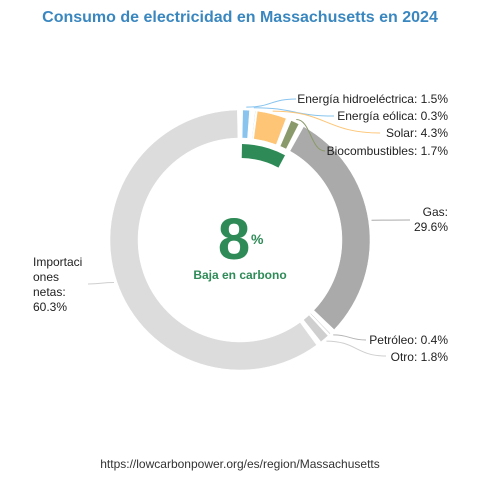  What do you see at coordinates (350, 337) in the screenshot?
I see `leader-line-petroleo` at bounding box center [350, 337].